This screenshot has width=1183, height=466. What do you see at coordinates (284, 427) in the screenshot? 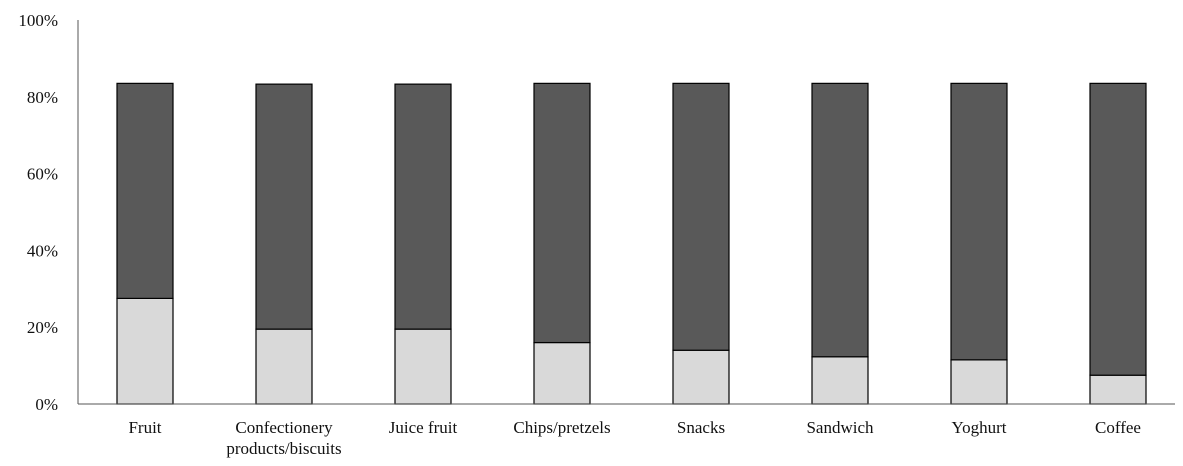
I see `x-category-label-line: Confectionery` at bounding box center [284, 427].